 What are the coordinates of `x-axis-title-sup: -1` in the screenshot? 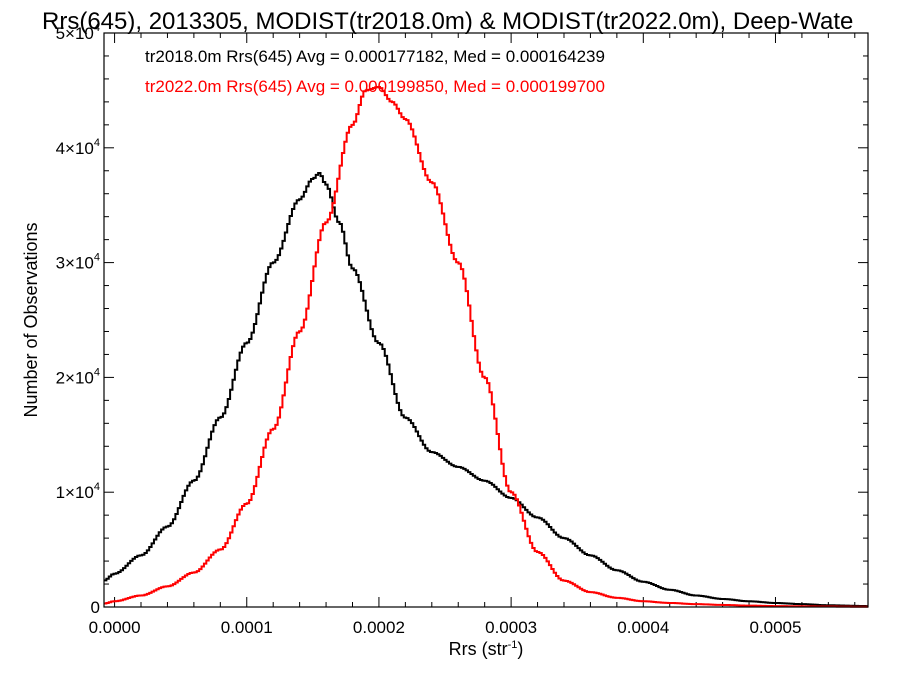 It's located at (513, 645).